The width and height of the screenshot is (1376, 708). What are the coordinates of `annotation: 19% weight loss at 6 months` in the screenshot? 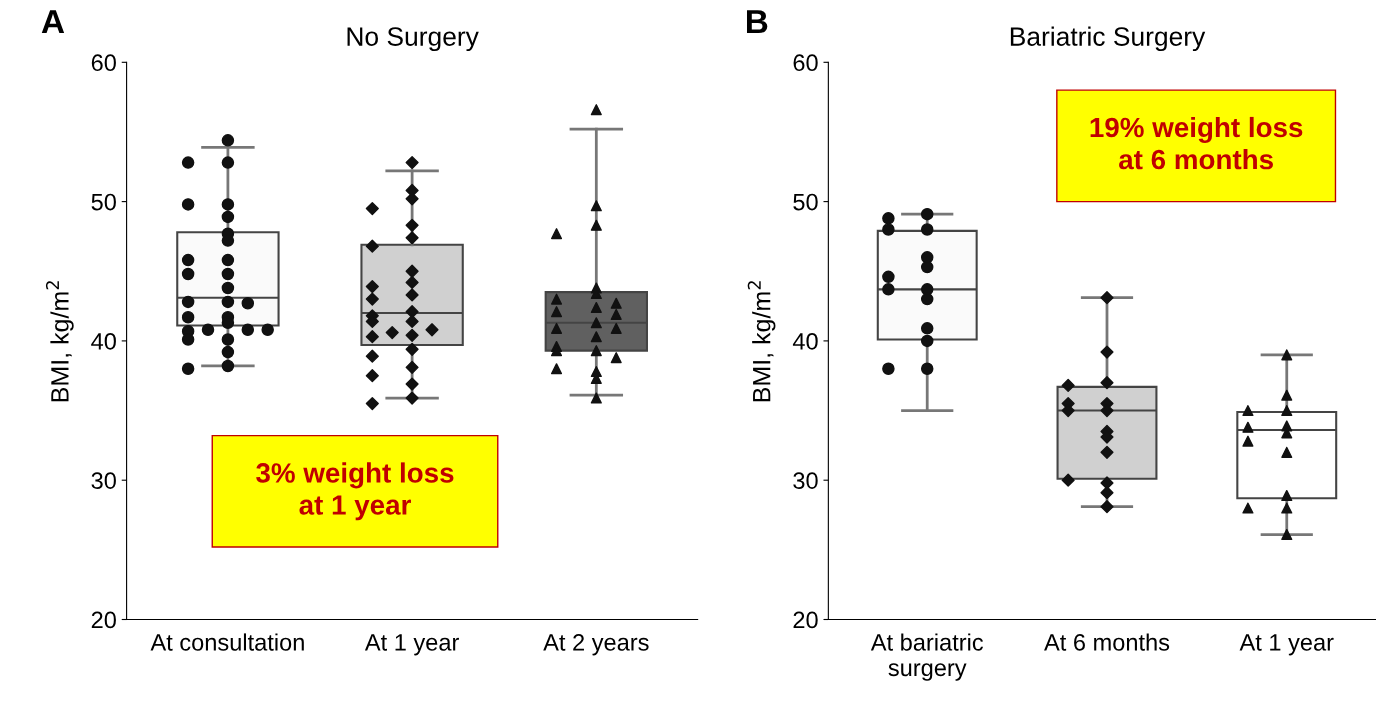 It's located at (1196, 143).